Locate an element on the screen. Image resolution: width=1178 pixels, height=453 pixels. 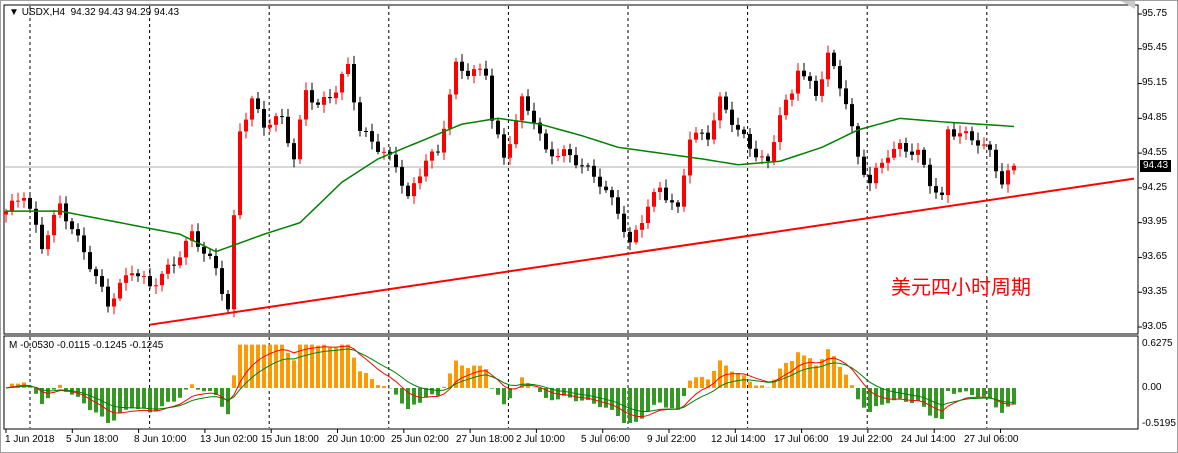
indicator-label: M -0.0530 -0.0115 -0.1245 -0.1245 is located at coordinates (86, 345).